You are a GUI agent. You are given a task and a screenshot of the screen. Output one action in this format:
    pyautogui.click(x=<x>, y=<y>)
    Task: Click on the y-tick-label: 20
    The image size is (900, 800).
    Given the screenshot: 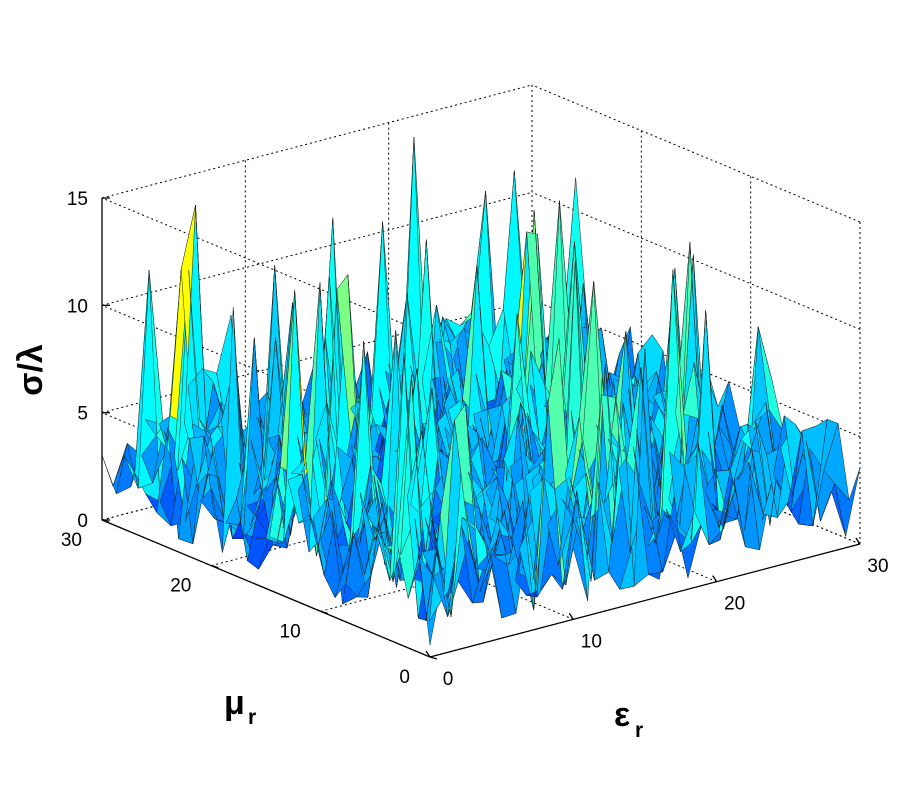 What is the action you would take?
    pyautogui.click(x=180, y=586)
    